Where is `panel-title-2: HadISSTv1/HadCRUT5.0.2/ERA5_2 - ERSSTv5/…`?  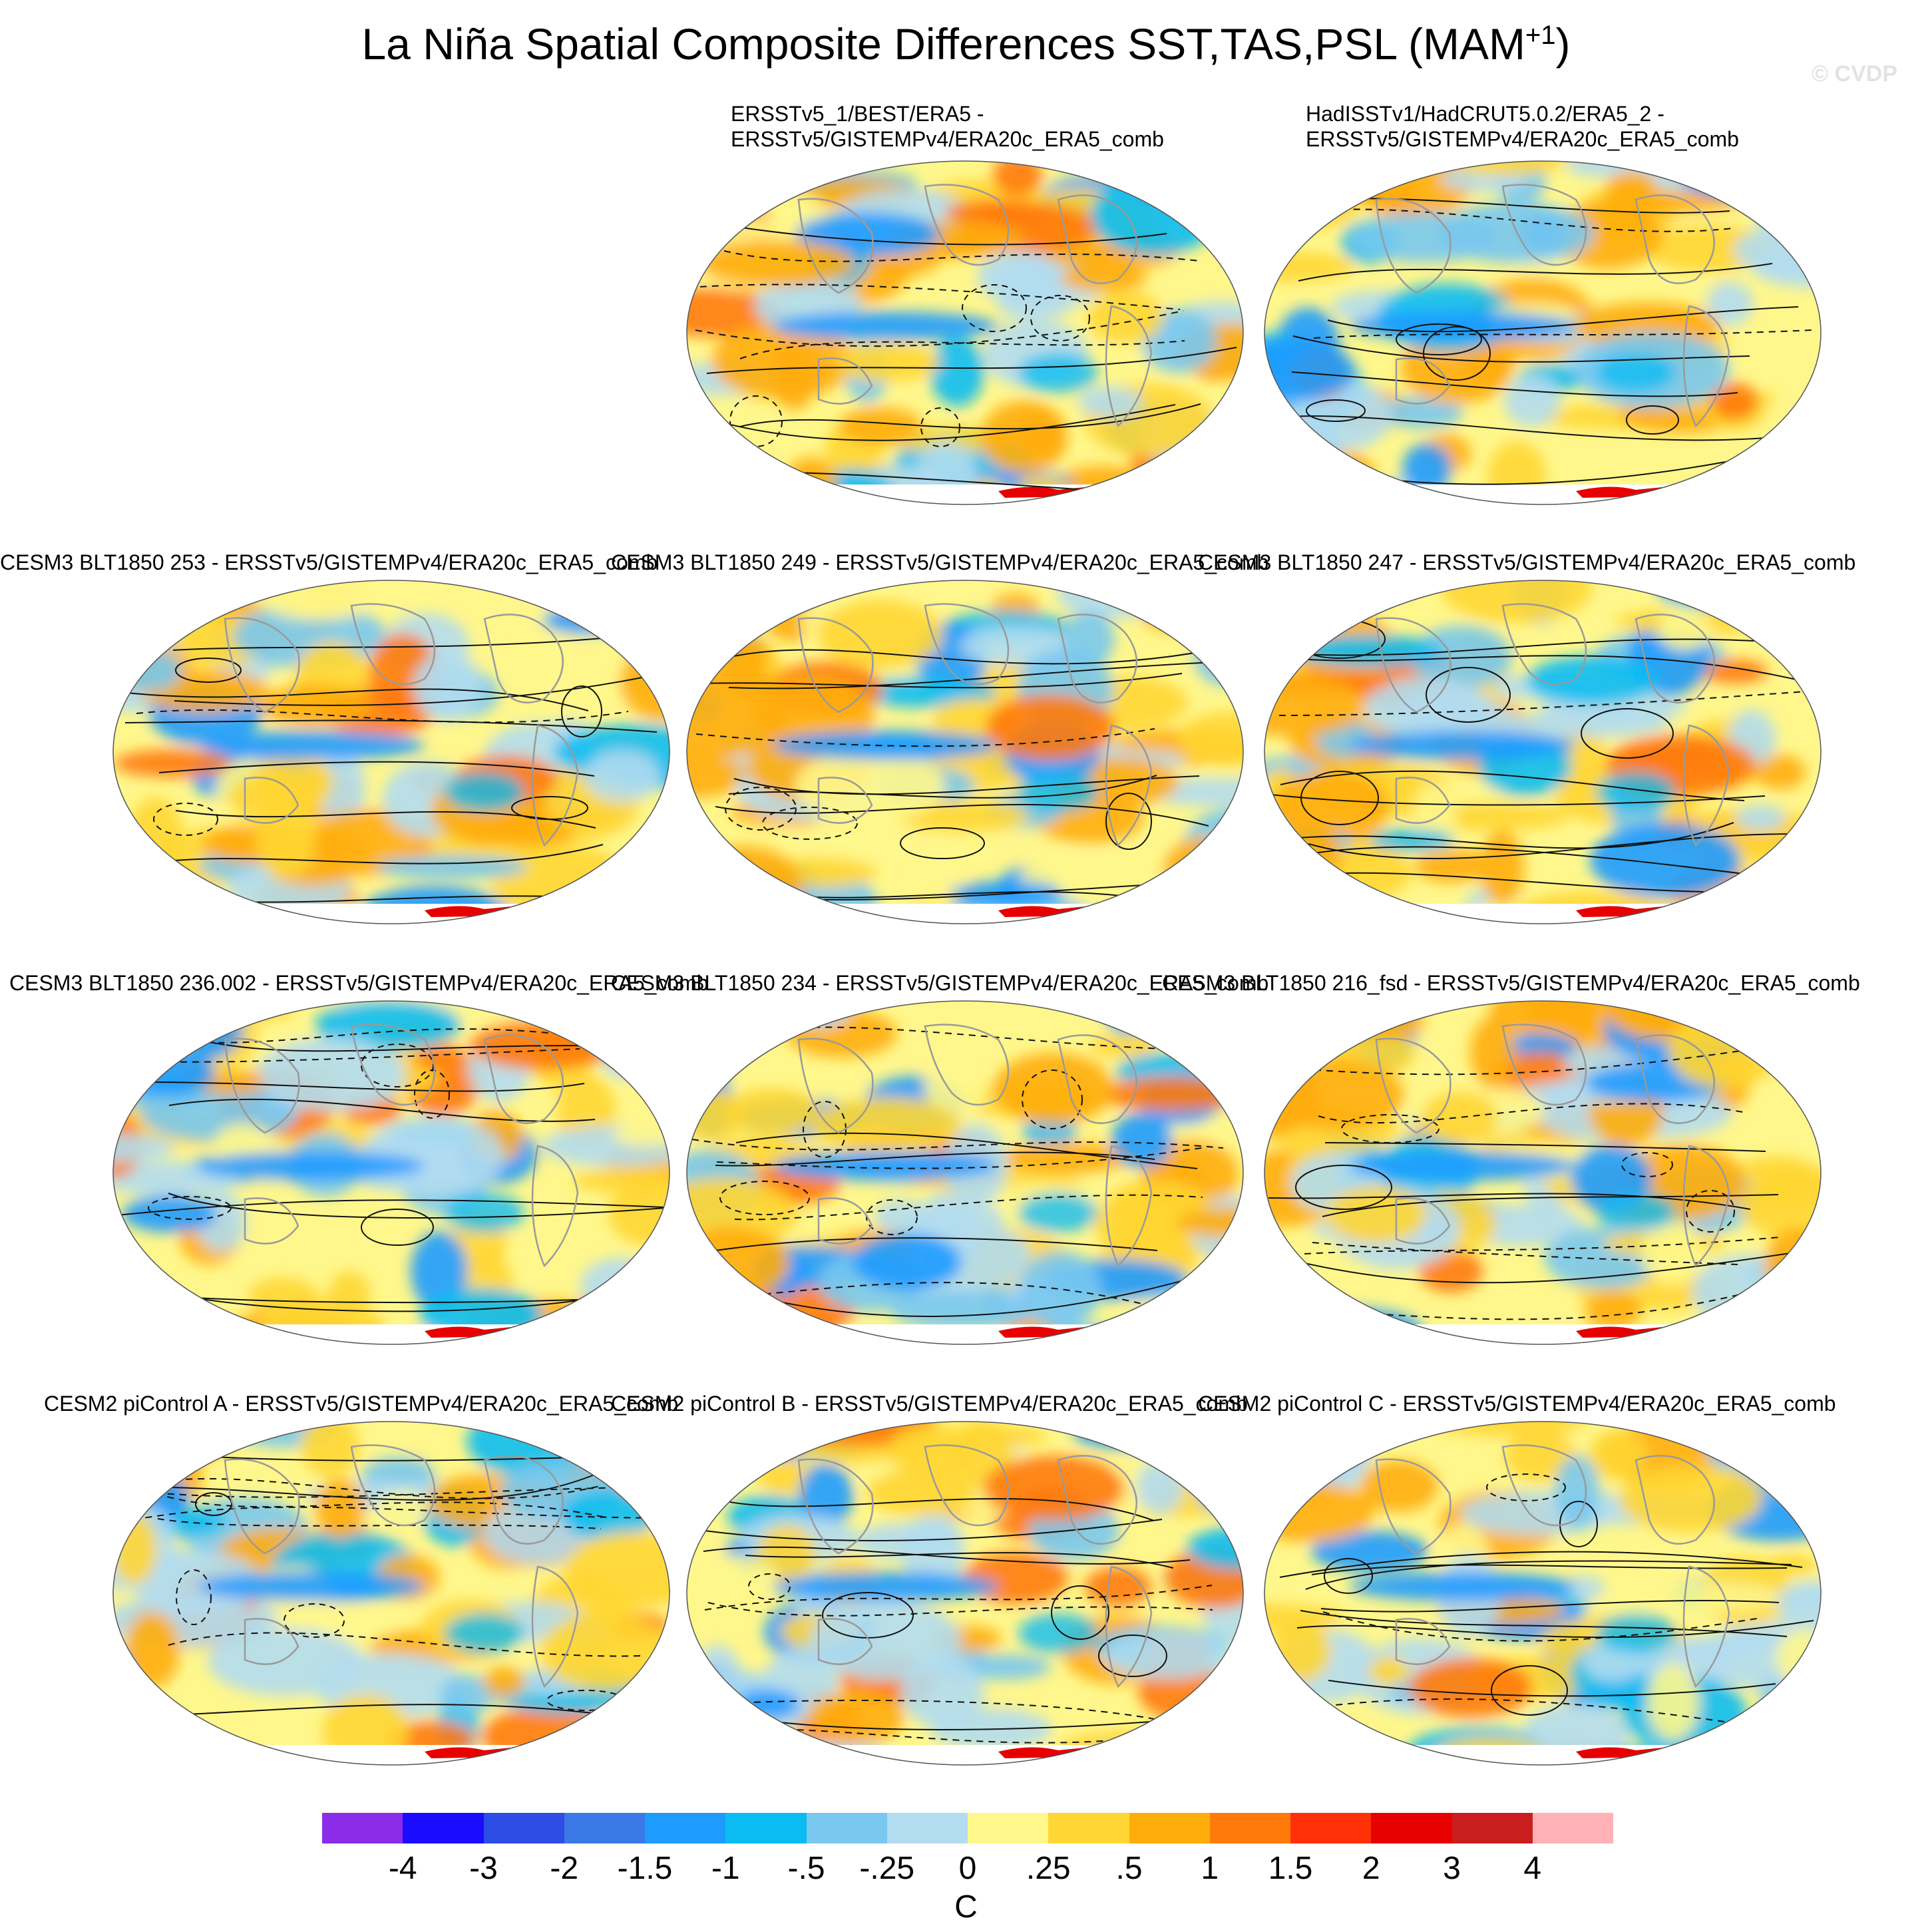 panel-title-2: HadISSTv1/HadCRUT5.0.2/ERA5_2 - ERSSTv5/… is located at coordinates (1523, 126).